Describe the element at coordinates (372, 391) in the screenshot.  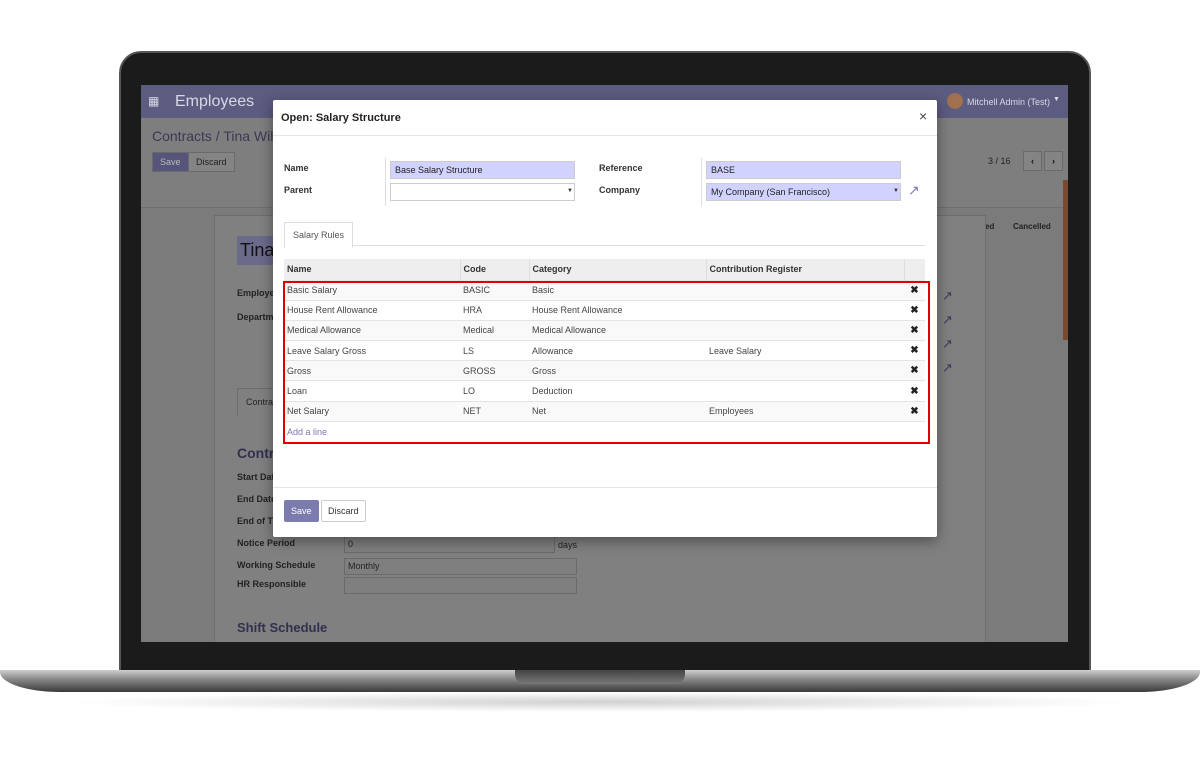
I see `cell-name: Loan` at that location.